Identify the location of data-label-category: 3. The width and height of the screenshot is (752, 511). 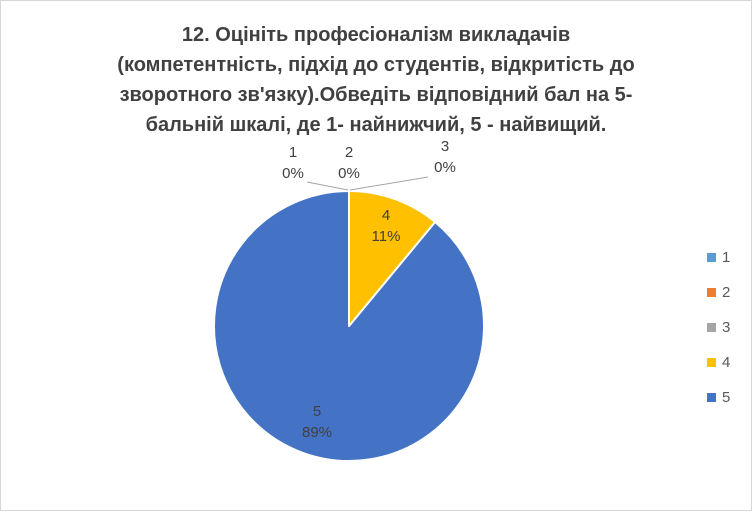
(445, 146).